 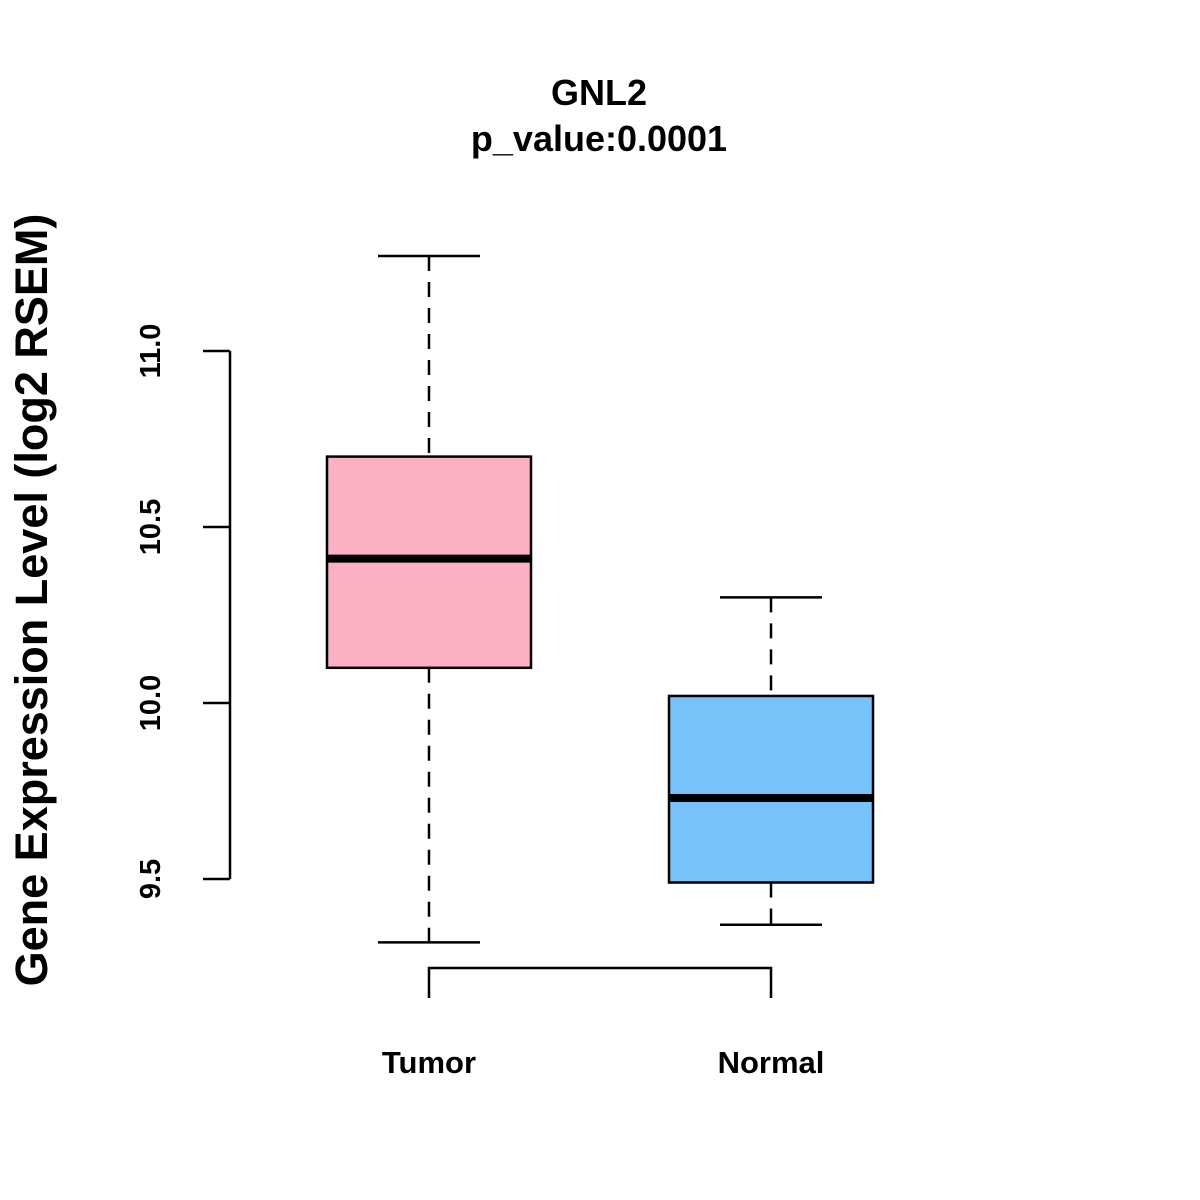 What do you see at coordinates (151, 351) in the screenshot?
I see `y-tick-label: 11.0` at bounding box center [151, 351].